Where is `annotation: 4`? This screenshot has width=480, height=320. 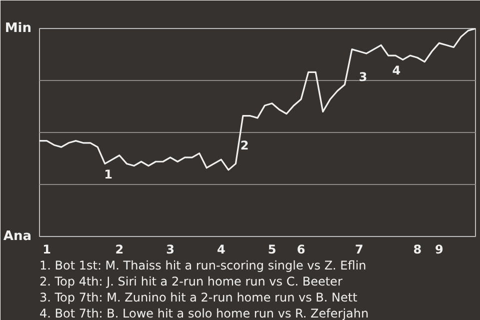 annotation: 4 is located at coordinates (396, 71).